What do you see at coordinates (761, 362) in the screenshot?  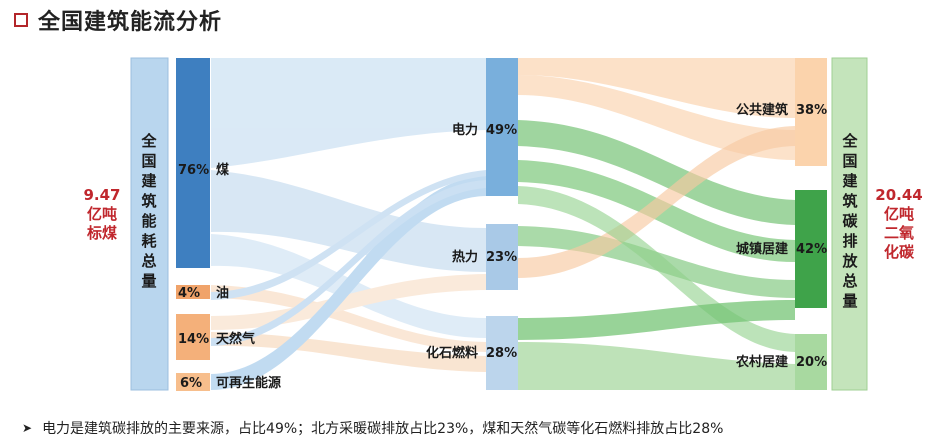 I see `rural-residential-label: 农村居建` at bounding box center [761, 362].